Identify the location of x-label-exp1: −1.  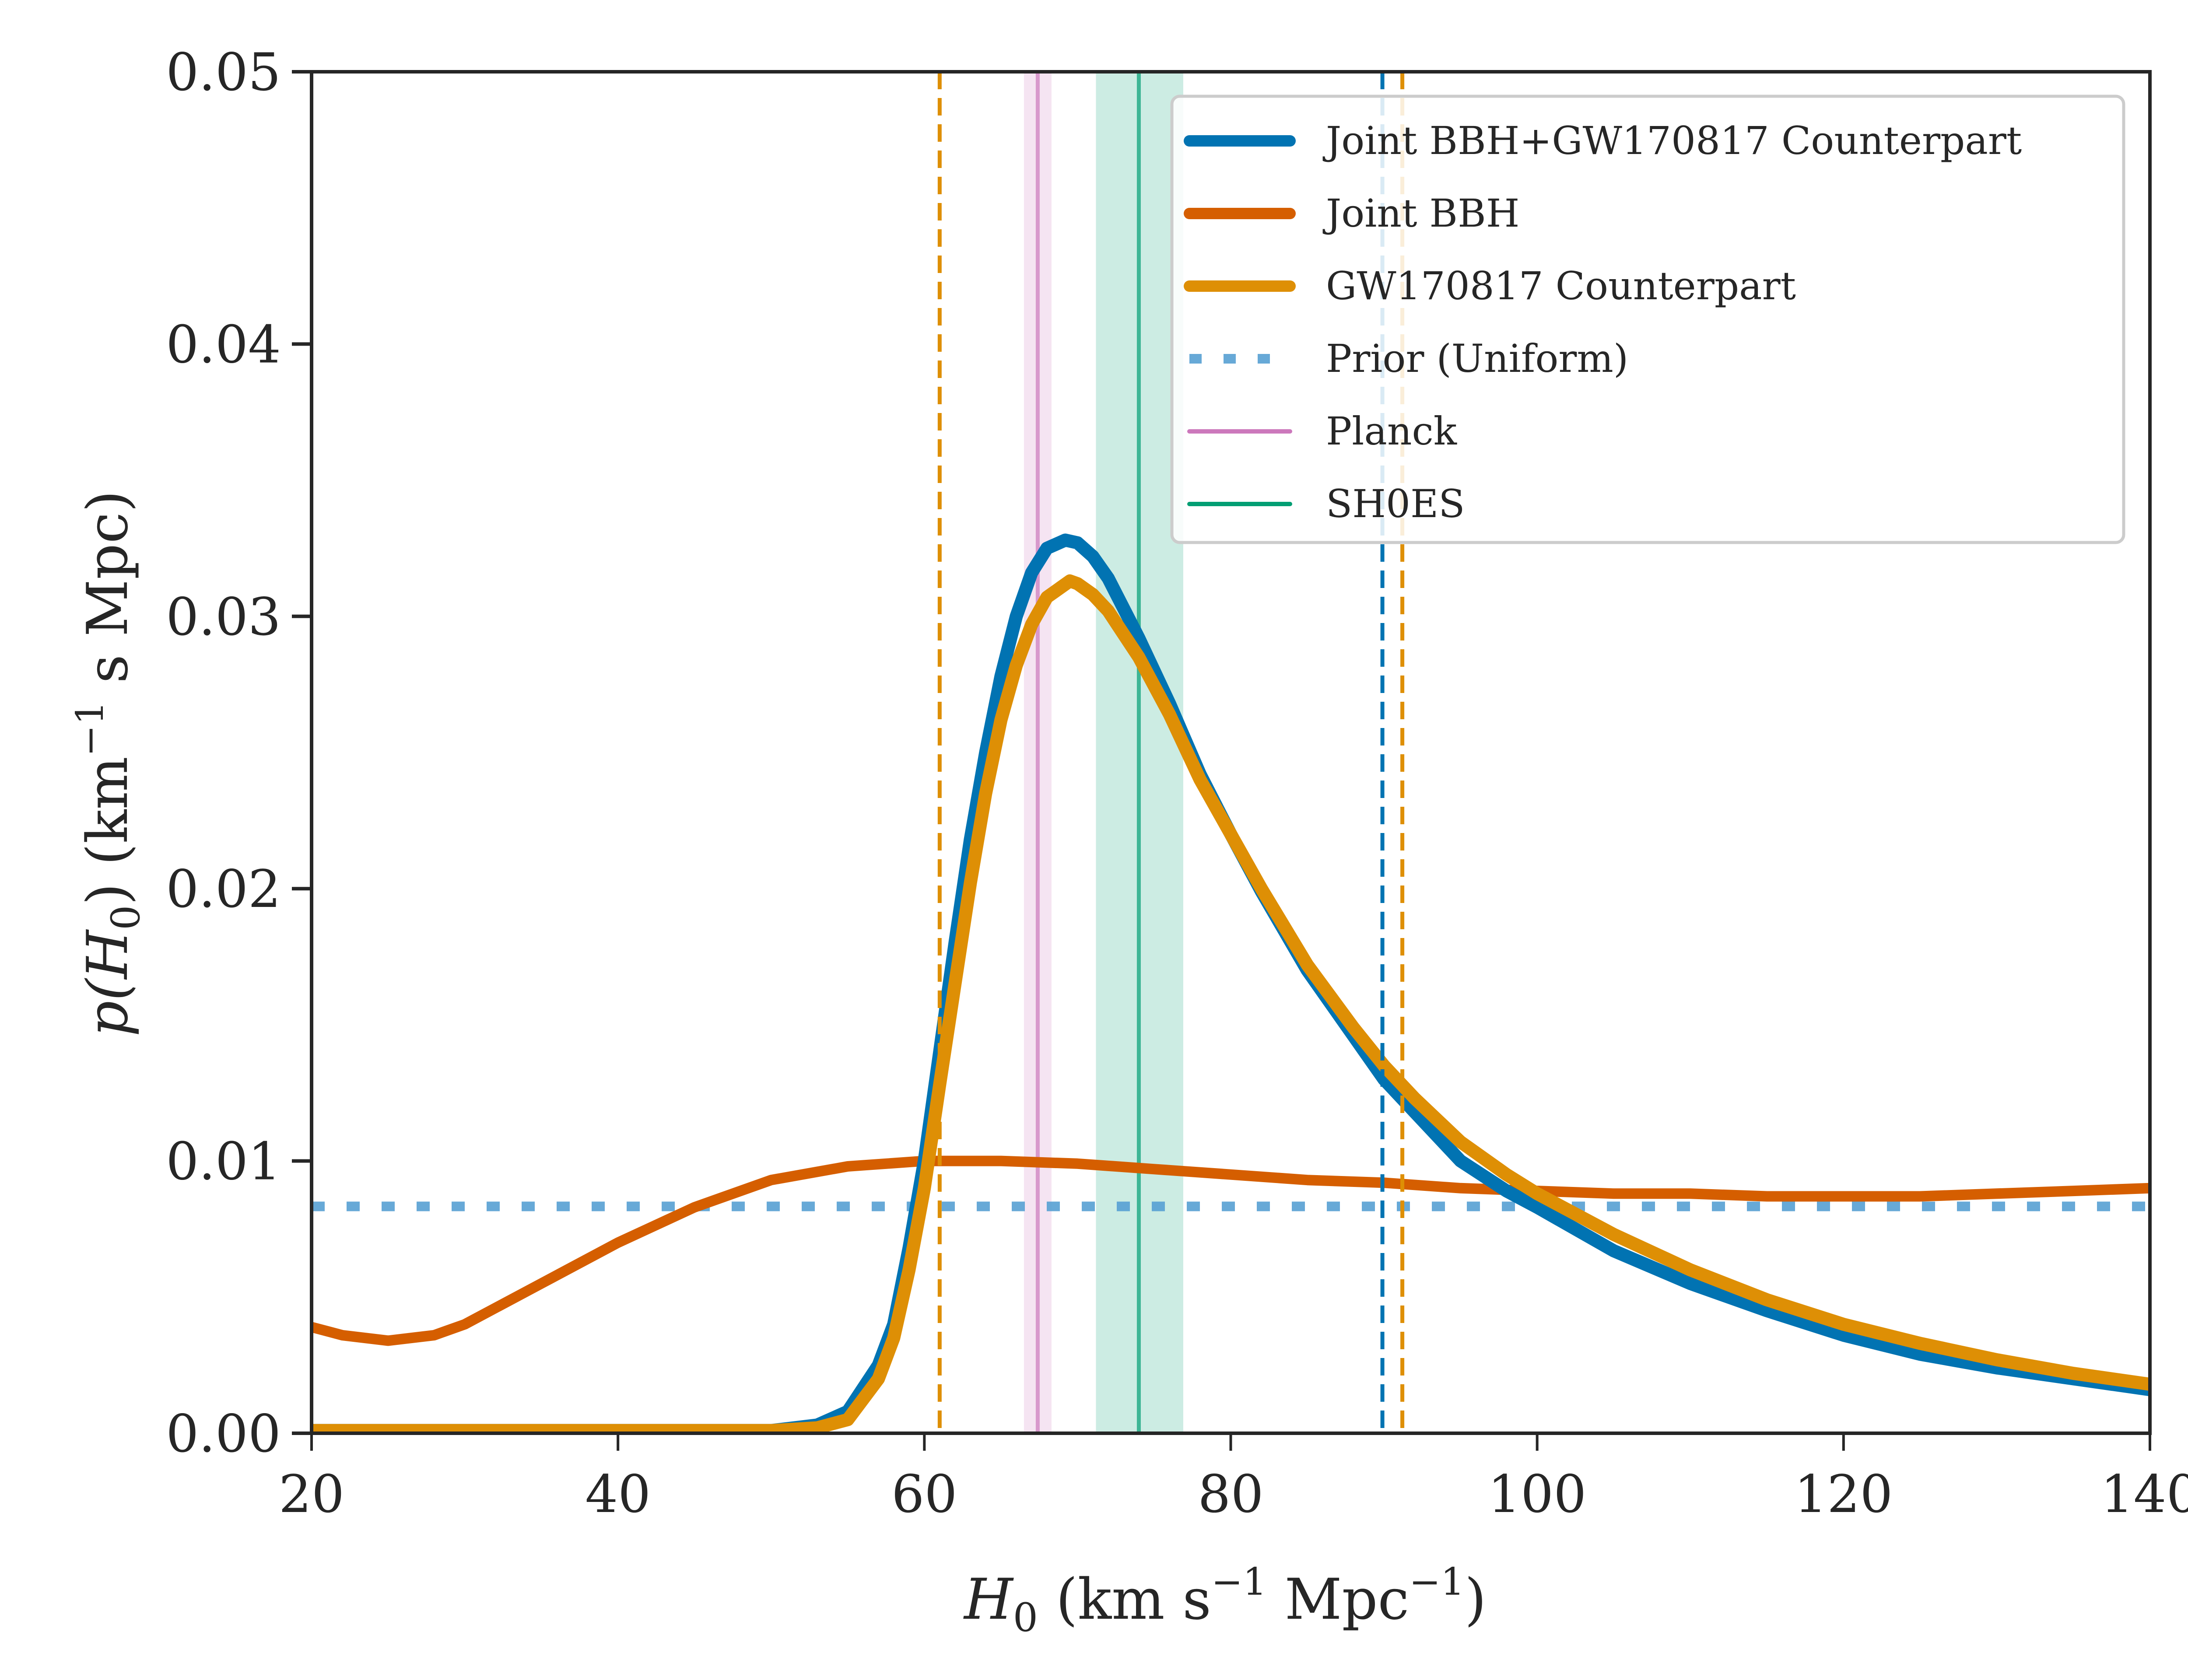
(1239, 1582).